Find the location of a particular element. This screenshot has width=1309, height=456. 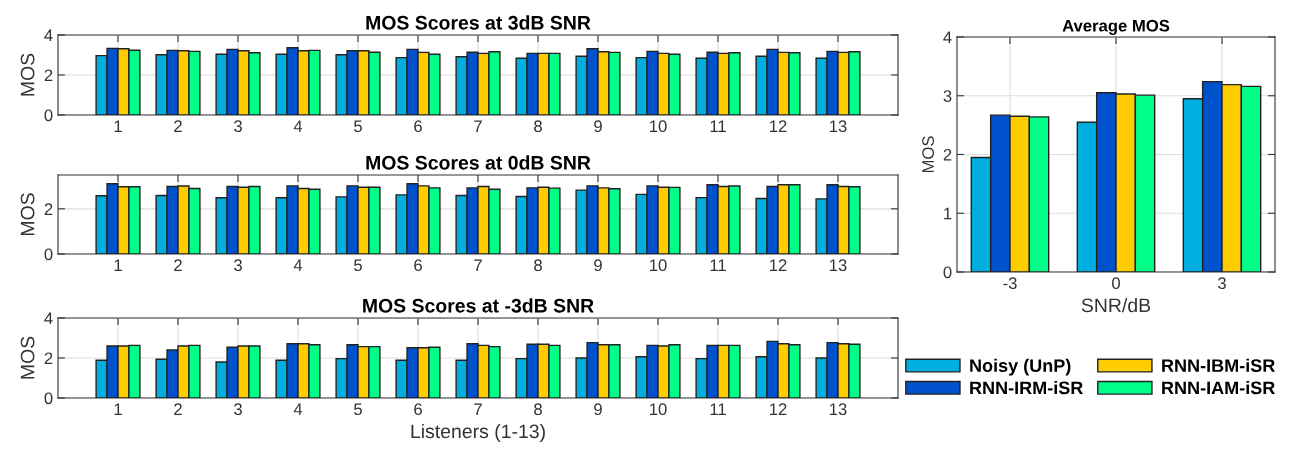

chart-title: MOS Scores at 0dB SNR is located at coordinates (478, 162).